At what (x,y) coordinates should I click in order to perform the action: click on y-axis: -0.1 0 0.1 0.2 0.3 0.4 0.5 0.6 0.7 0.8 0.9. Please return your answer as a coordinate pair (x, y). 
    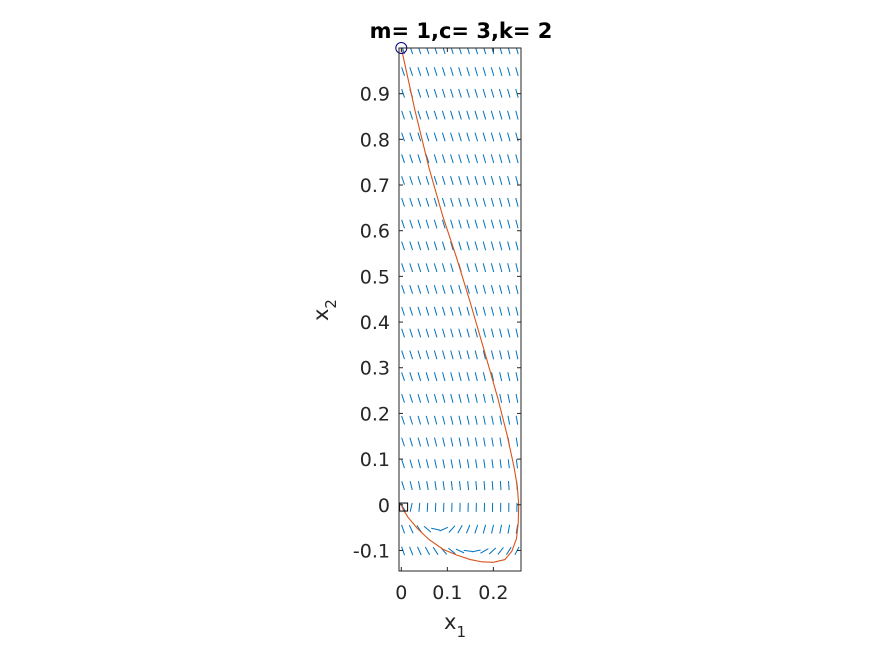
    Looking at the image, I should click on (437, 323).